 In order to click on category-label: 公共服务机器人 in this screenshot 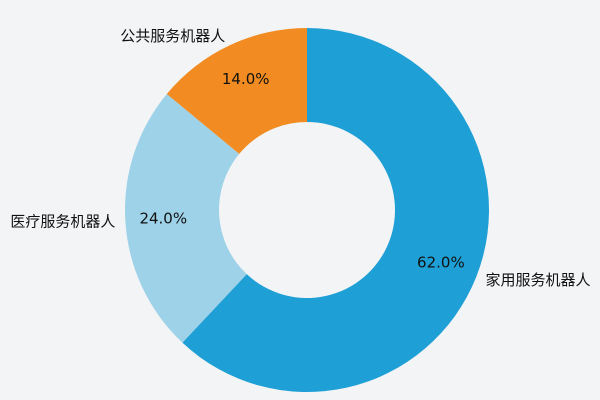, I will do `click(172, 36)`.